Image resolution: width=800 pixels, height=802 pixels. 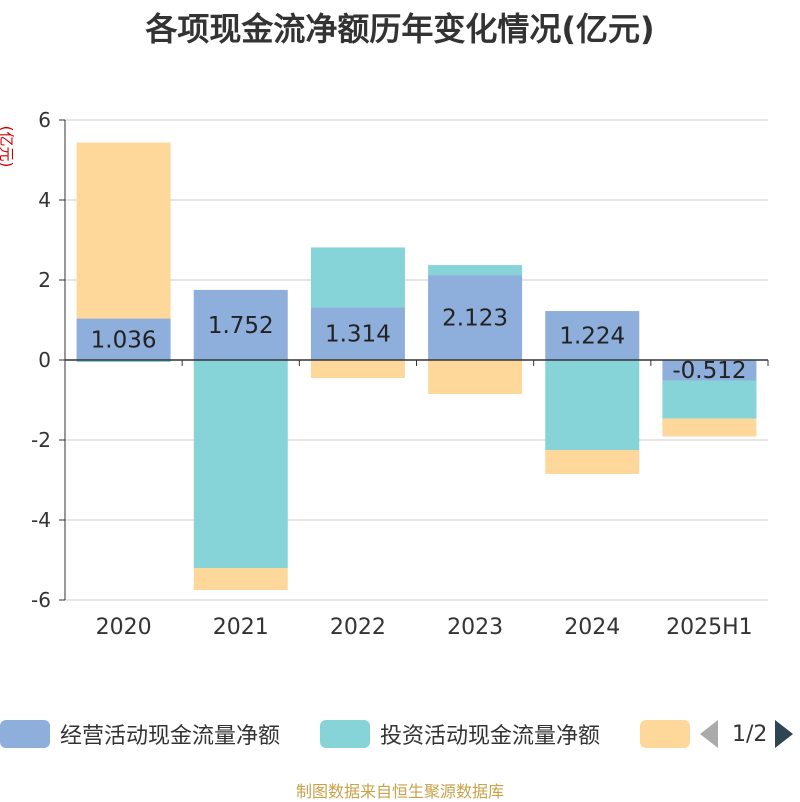 I want to click on data-label: 1.224, so click(x=592, y=337).